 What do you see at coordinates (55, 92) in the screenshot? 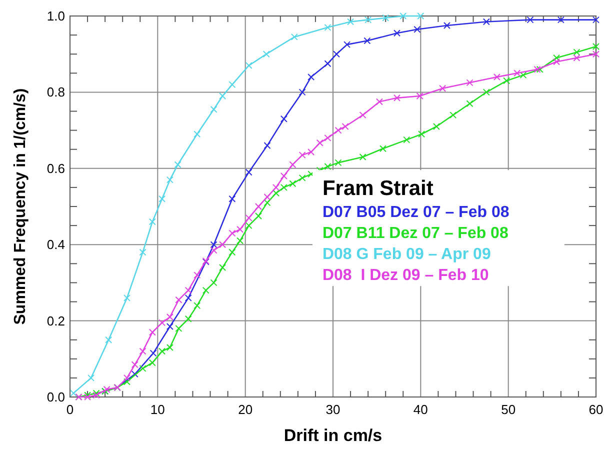
I see `y-tick-label: 0.8` at bounding box center [55, 92].